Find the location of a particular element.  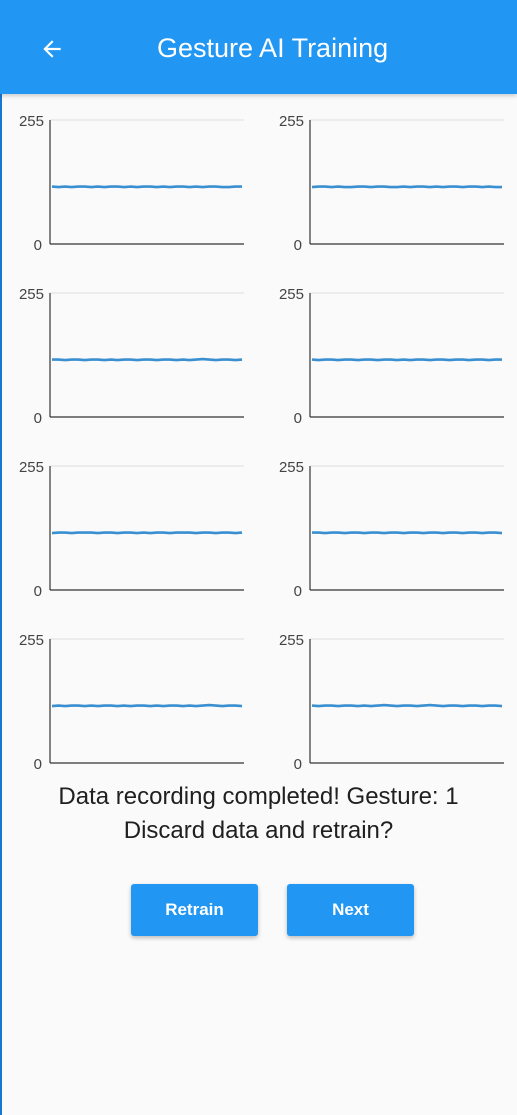

sensor-chart-1: 255 0 is located at coordinates (126, 184).